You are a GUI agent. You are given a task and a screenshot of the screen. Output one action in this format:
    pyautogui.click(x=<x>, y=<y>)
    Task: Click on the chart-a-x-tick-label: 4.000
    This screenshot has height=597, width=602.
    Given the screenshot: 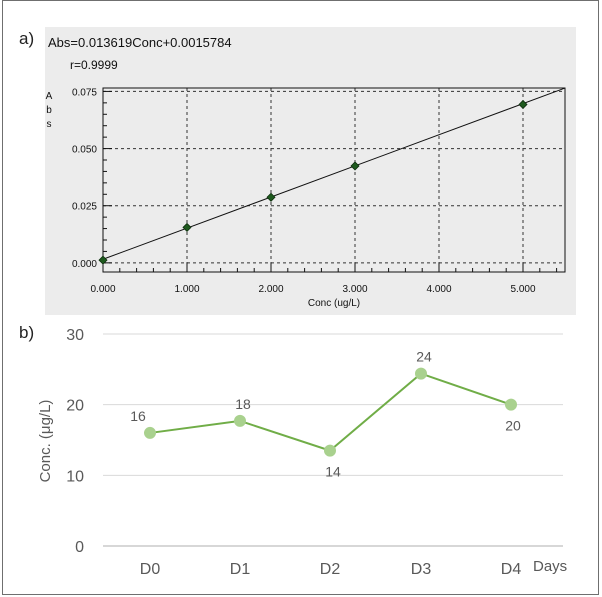 What is the action you would take?
    pyautogui.click(x=438, y=289)
    